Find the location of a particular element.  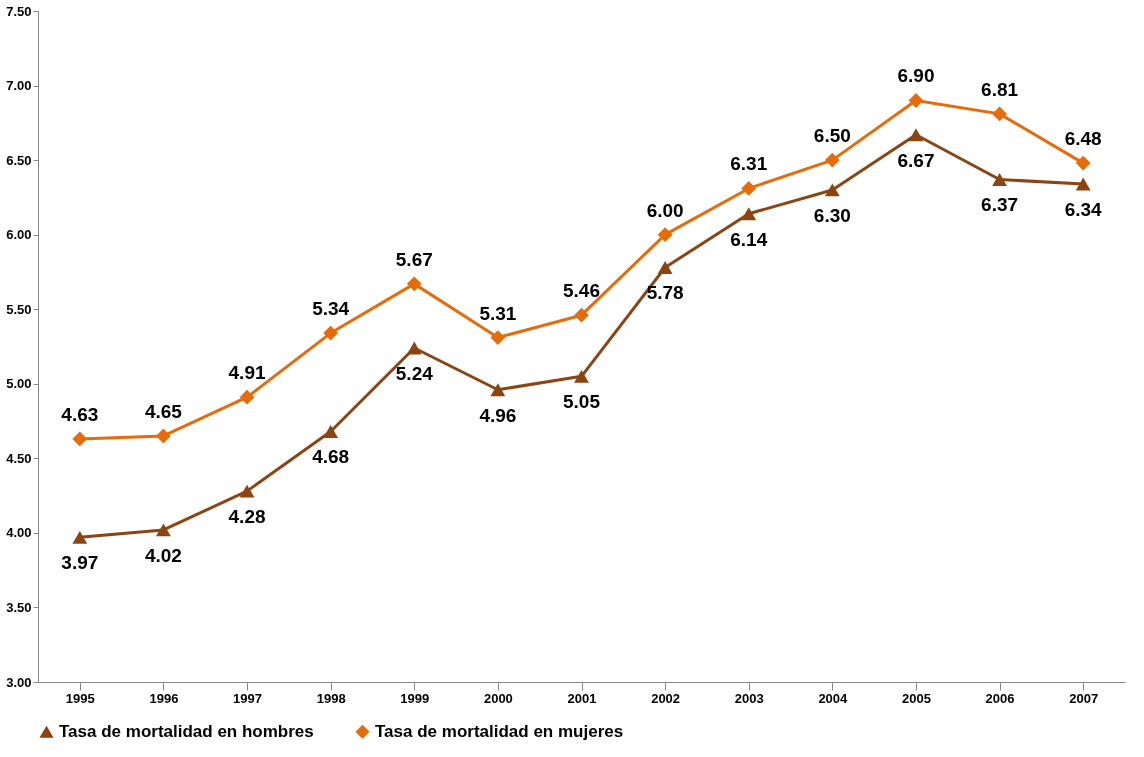

data-label: 6.30 is located at coordinates (832, 215).